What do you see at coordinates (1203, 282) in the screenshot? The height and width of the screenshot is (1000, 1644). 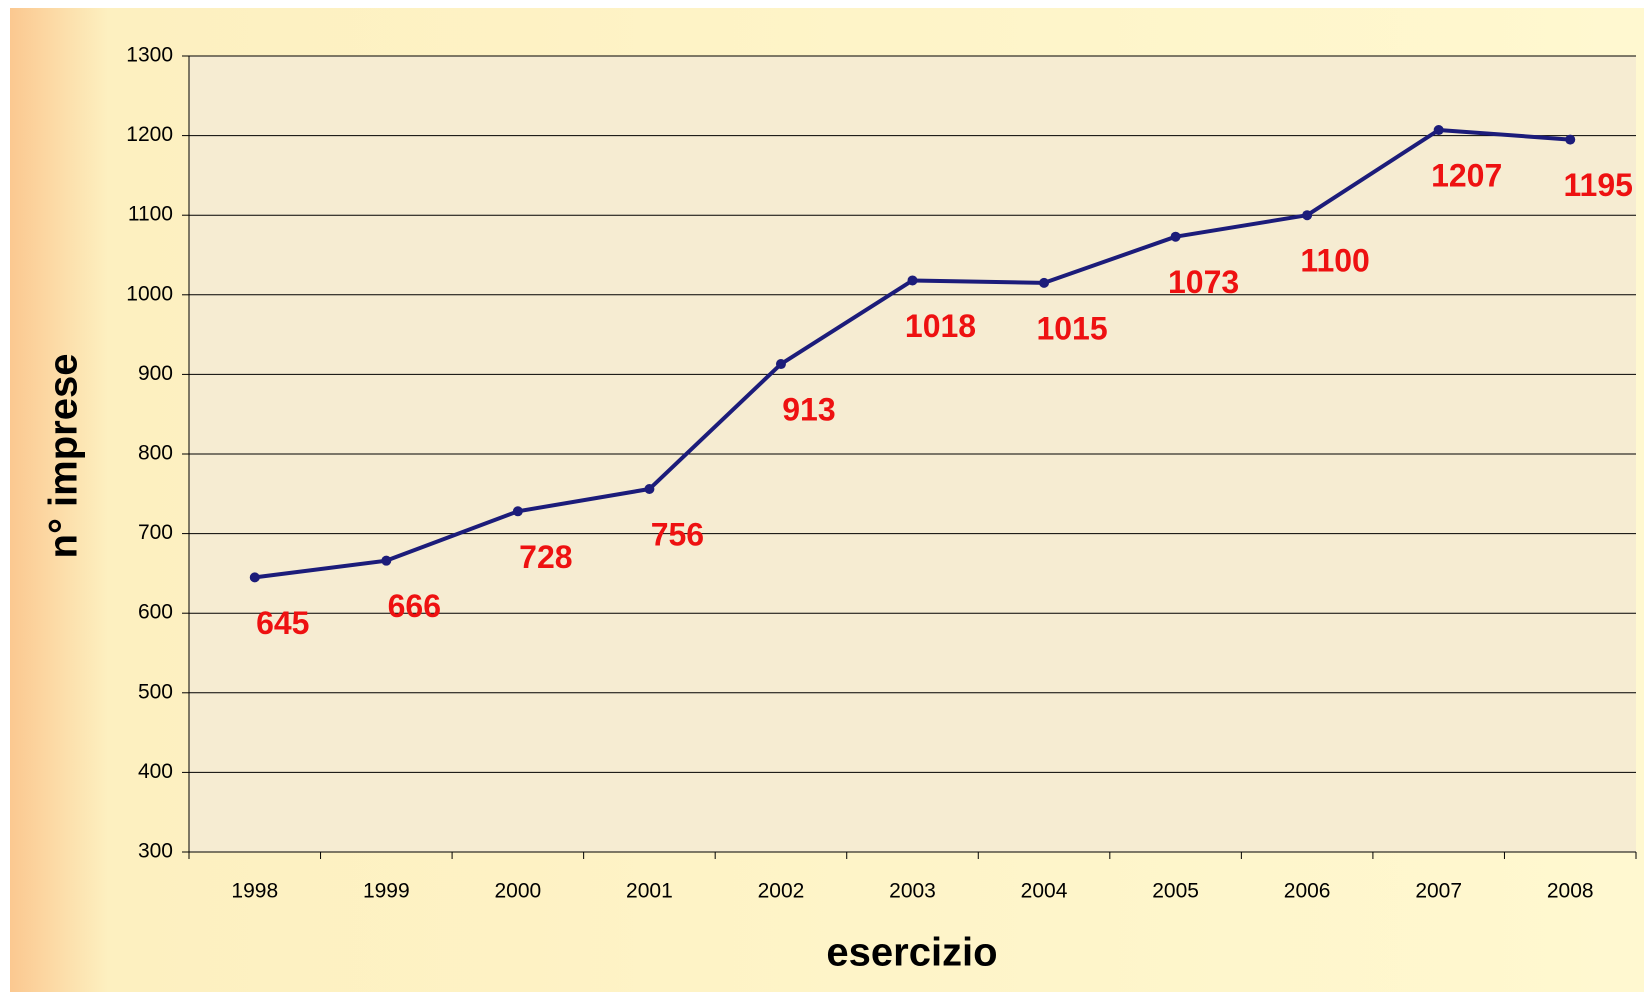 I see `data-label: 1073` at bounding box center [1203, 282].